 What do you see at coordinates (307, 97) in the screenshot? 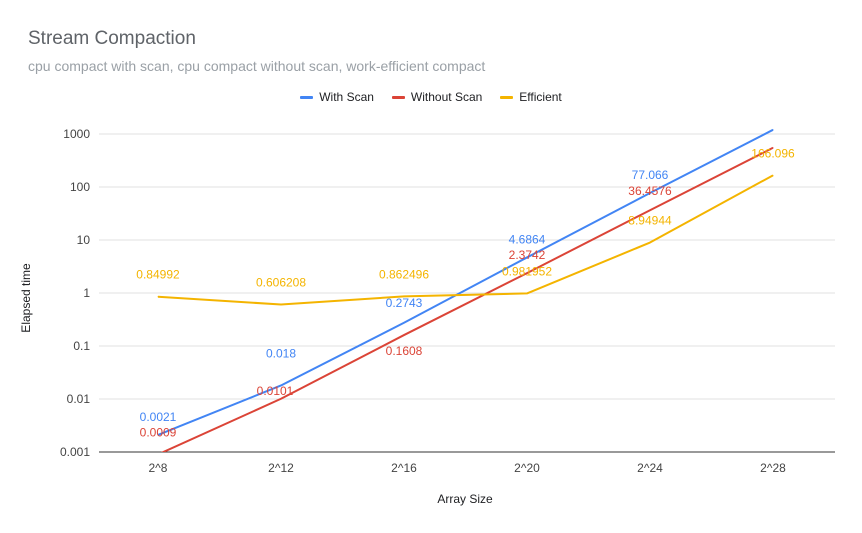
I see `legend-swatch-with-scan` at bounding box center [307, 97].